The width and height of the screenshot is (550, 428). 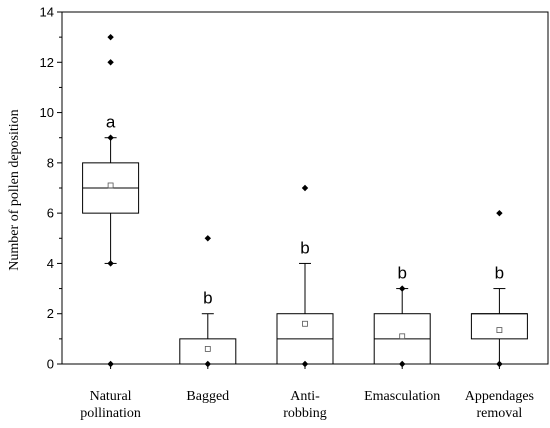 I want to click on x-category-label: robbing, so click(x=305, y=413).